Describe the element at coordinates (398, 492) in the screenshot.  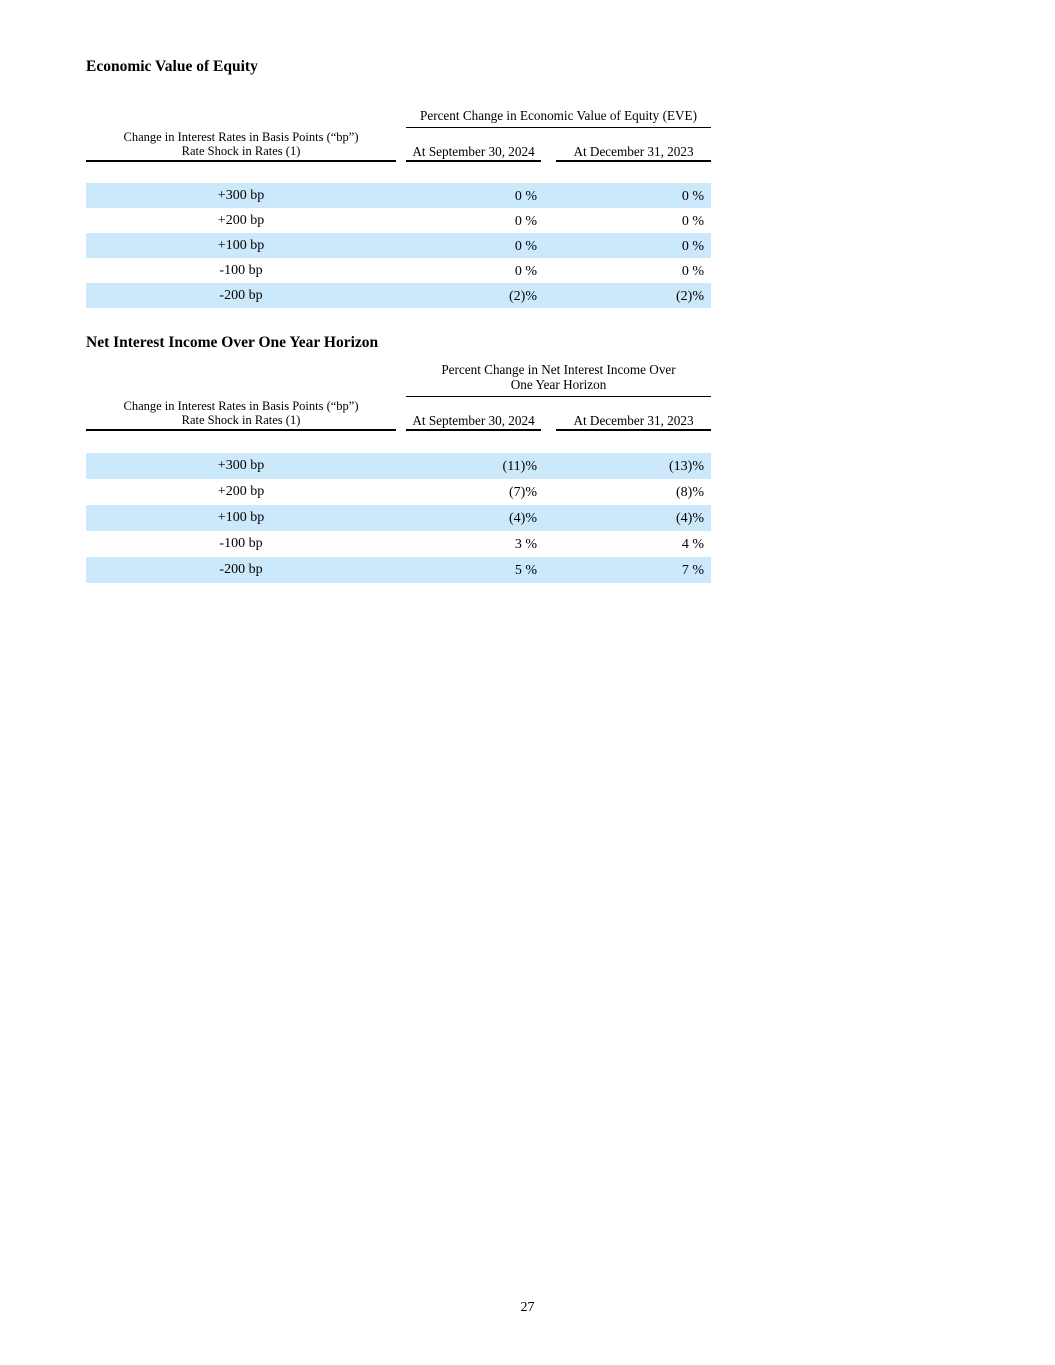
I see `table-row-plus200: +200 bp (7)% (8)%` at that location.